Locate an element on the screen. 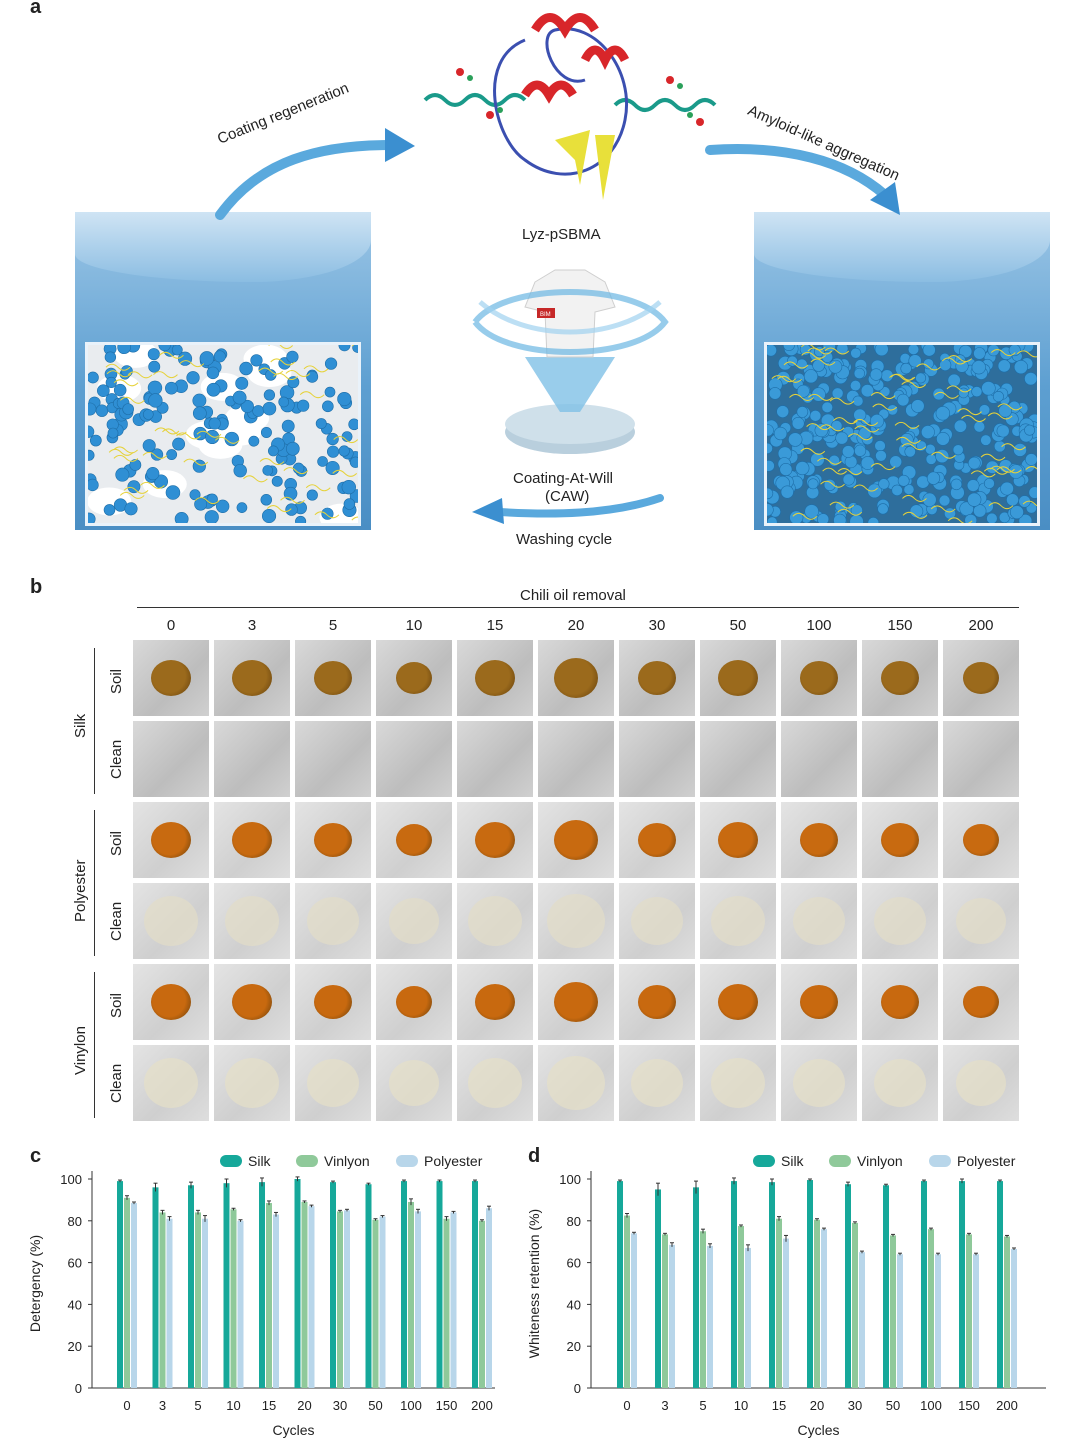 This screenshot has width=1080, height=1440. y-tick-label: 100 is located at coordinates (570, 1179).